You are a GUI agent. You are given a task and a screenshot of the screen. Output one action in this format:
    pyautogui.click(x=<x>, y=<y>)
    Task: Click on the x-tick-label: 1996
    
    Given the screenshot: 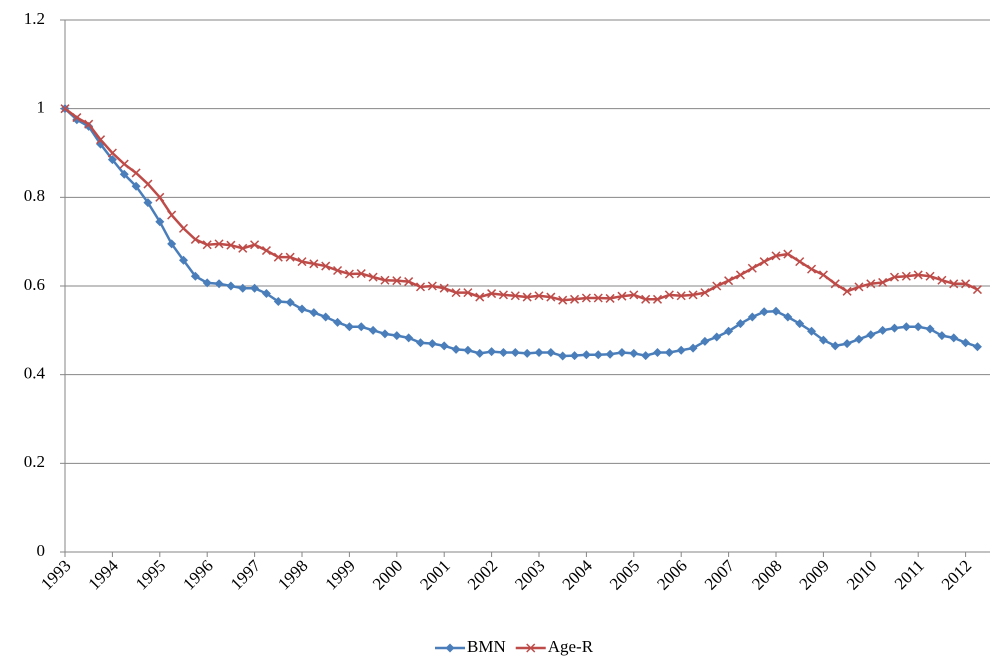 What is the action you would take?
    pyautogui.click(x=197, y=574)
    